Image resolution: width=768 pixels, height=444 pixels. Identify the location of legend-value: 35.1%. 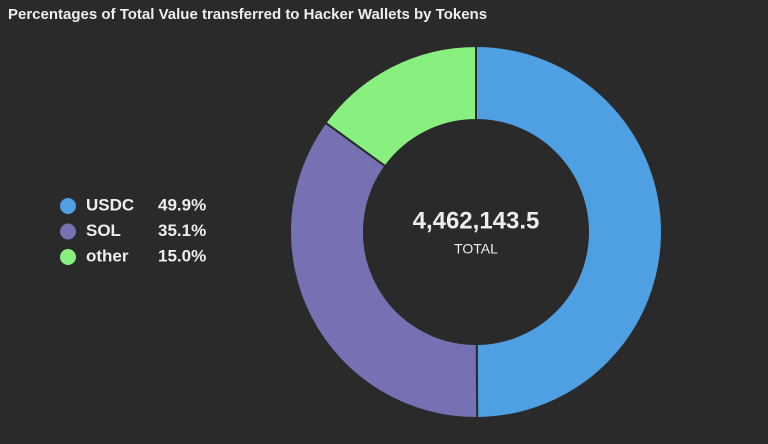
(182, 230).